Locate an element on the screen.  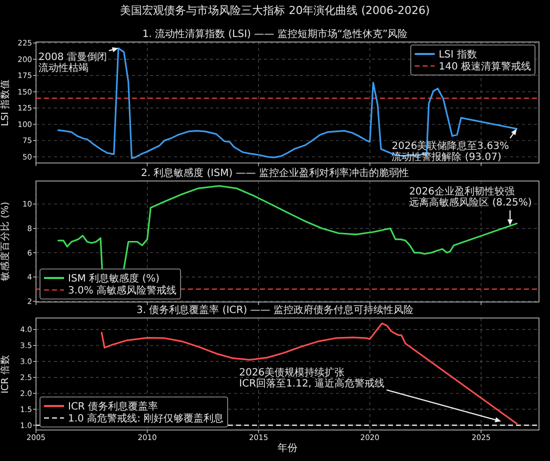
legend-label: ISM 利息敏感度 (%) is located at coordinates (114, 278).